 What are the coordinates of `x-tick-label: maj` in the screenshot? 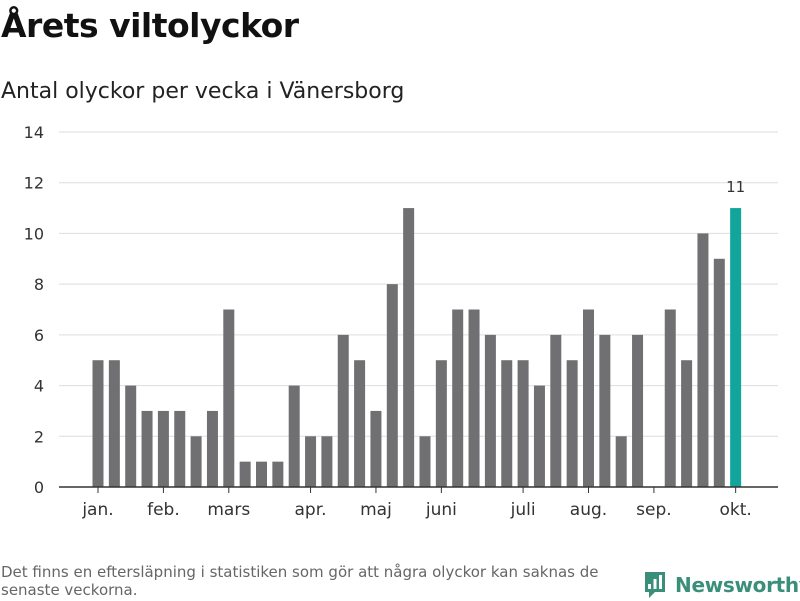 It's located at (376, 510).